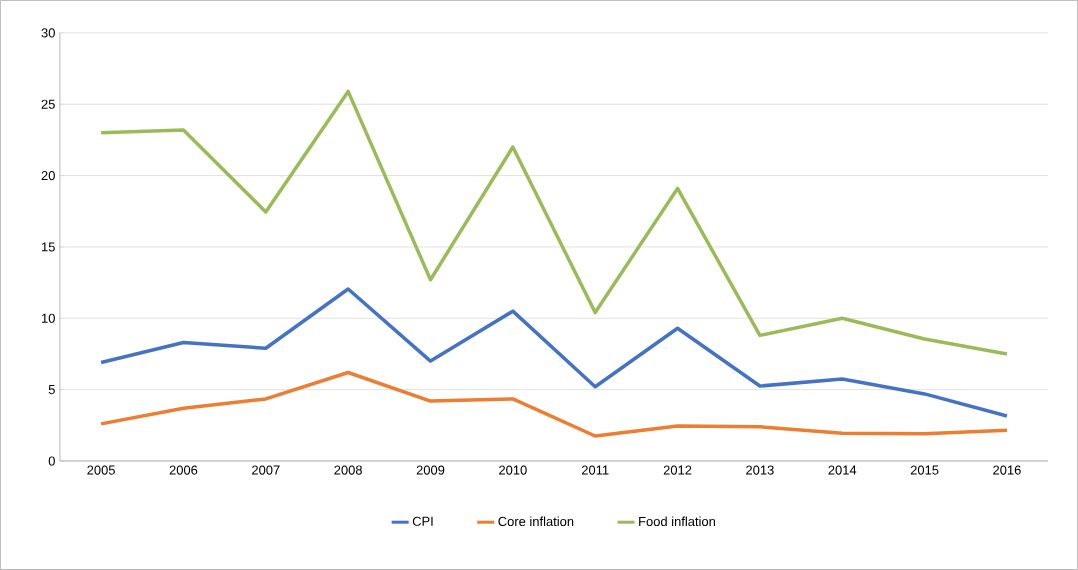 This screenshot has width=1078, height=570. What do you see at coordinates (513, 470) in the screenshot?
I see `x-tick-label: 2010` at bounding box center [513, 470].